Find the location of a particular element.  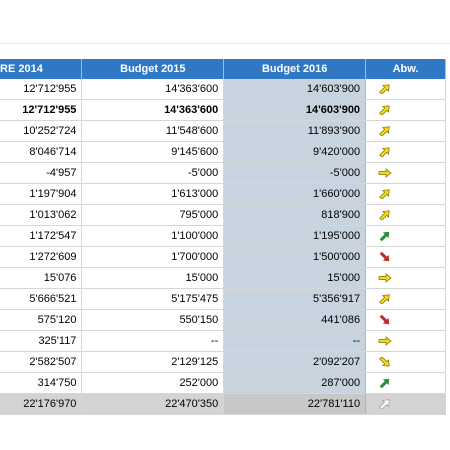

cell-re2014: 575'120 is located at coordinates (41, 320).